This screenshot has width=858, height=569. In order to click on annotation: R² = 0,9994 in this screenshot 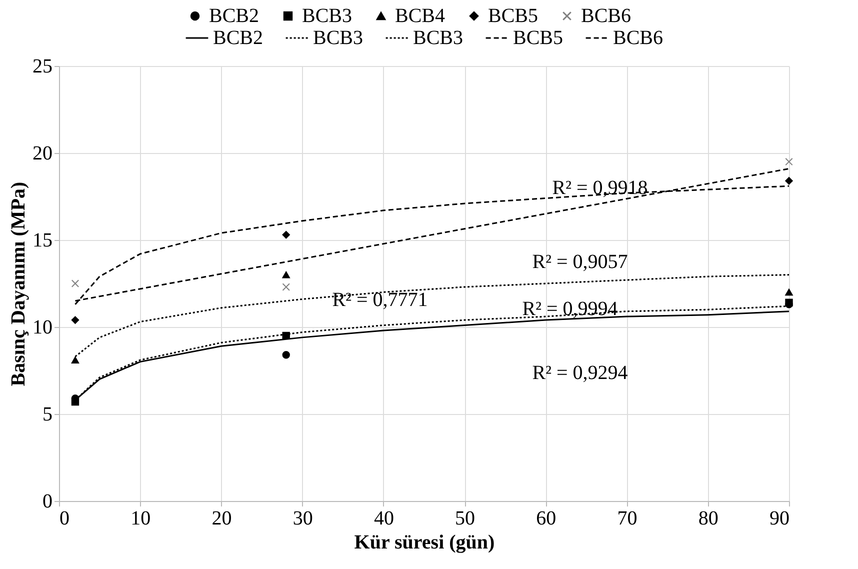, I will do `click(570, 309)`.